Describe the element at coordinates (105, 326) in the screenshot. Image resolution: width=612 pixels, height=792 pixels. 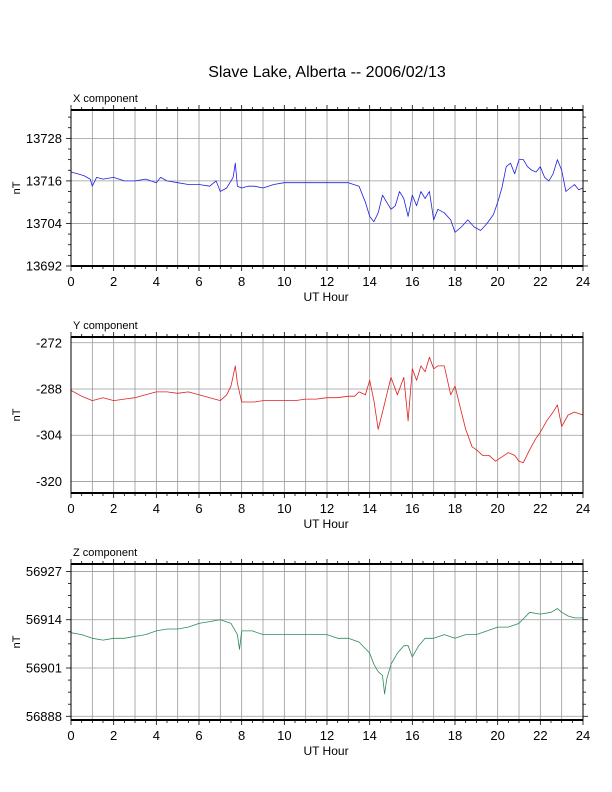
I see `panel-title: Y component` at that location.